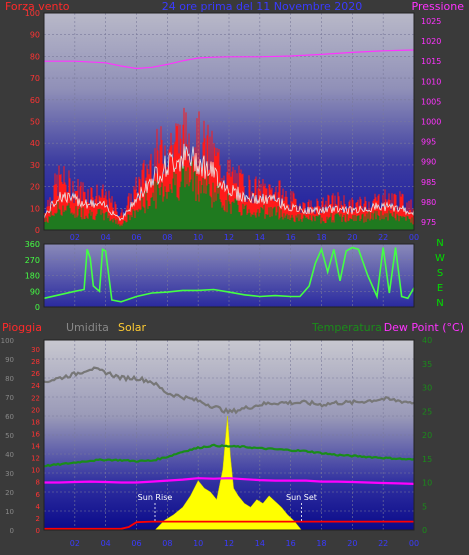 The height and width of the screenshot is (555, 469). Describe the element at coordinates (38, 495) in the screenshot. I see `rain-tick-label: 6` at that location.